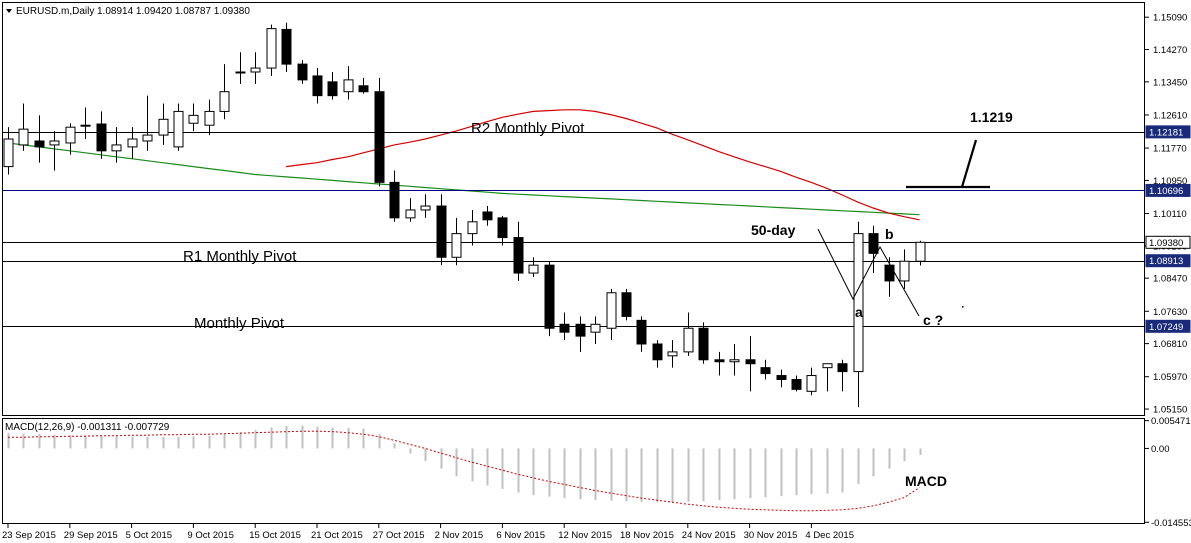 This screenshot has width=1191, height=543. I want to click on wave-a-label: a, so click(859, 312).